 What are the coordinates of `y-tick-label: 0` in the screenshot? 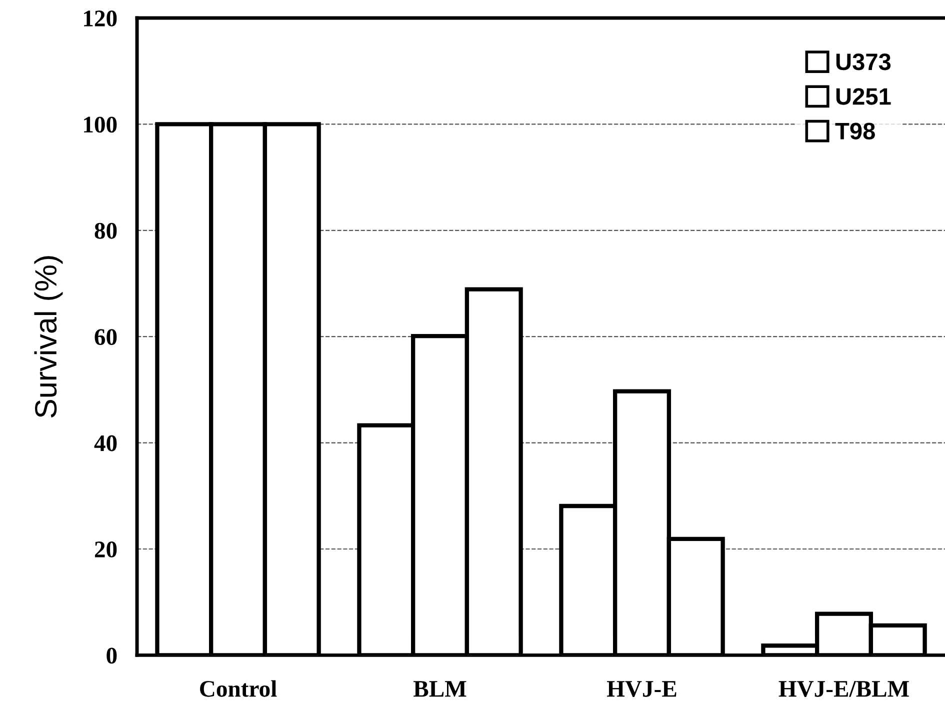 It's located at (111, 656).